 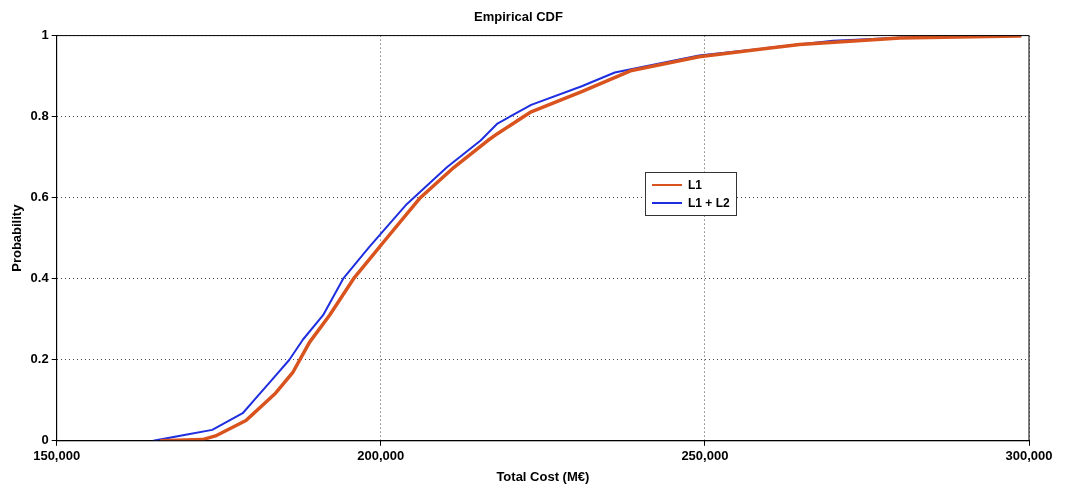 I want to click on x-tick-label: 300,000, so click(x=1029, y=456).